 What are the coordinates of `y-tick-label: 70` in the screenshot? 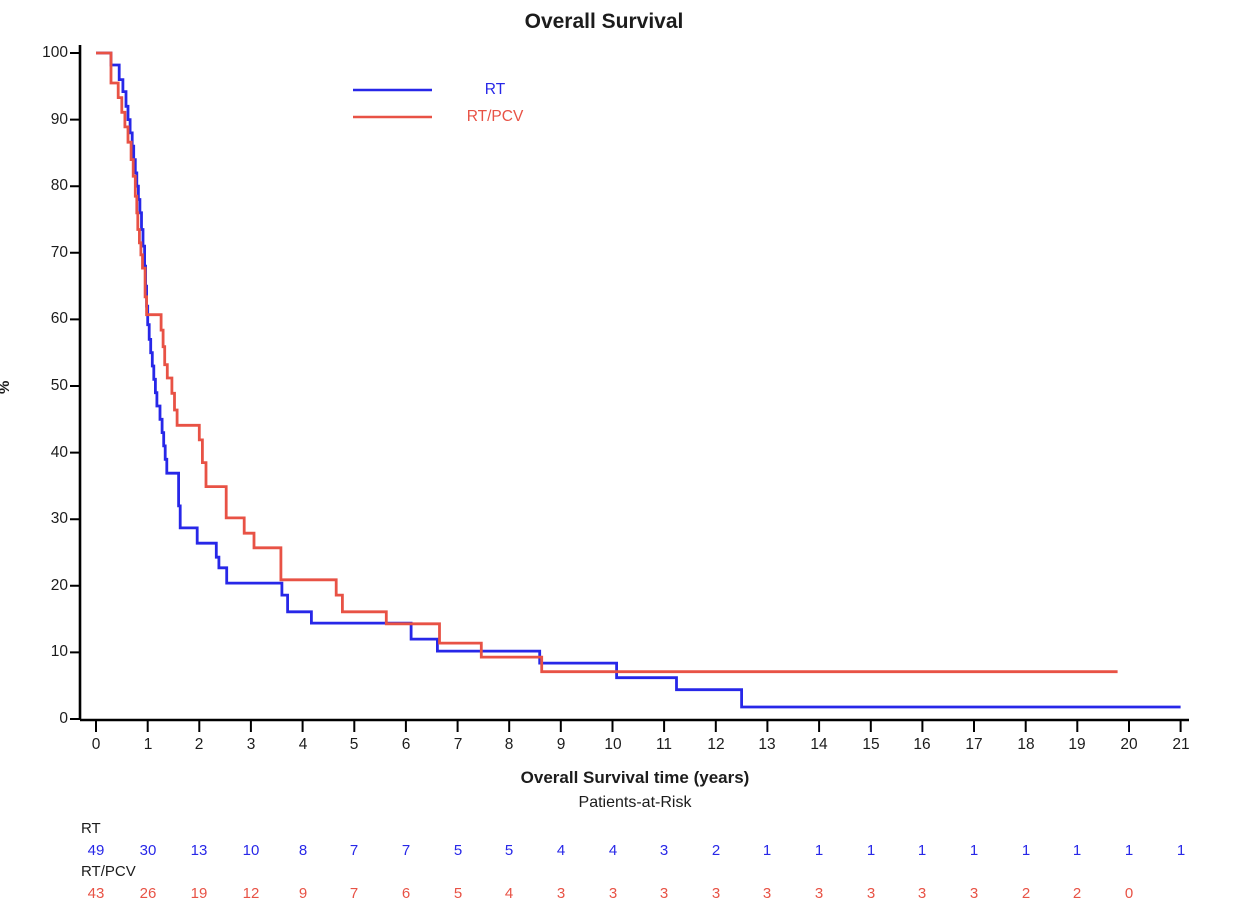 It's located at (59, 252).